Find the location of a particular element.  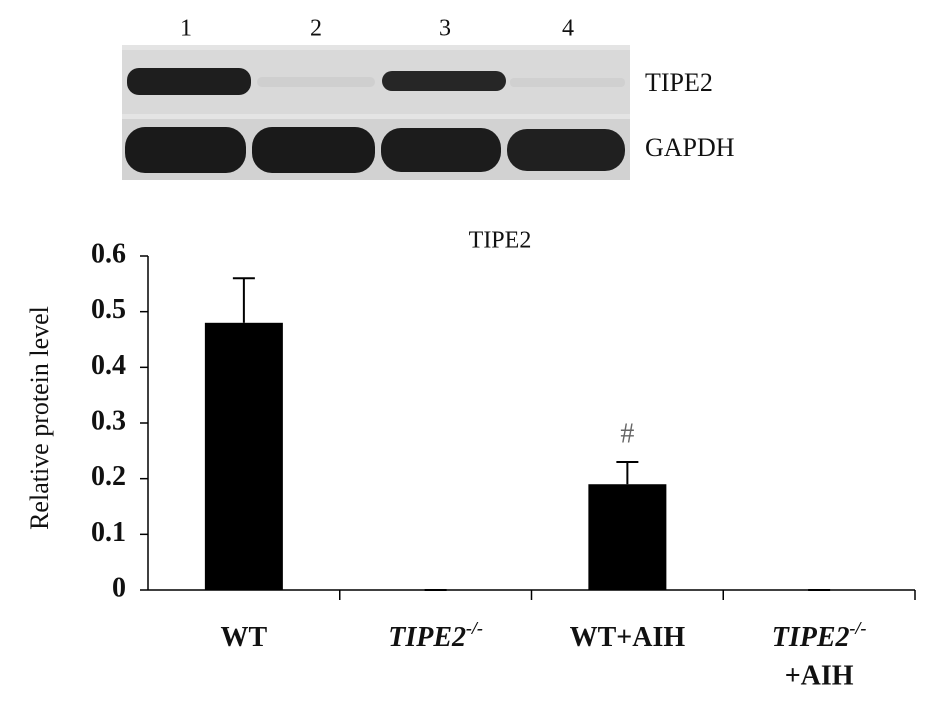

y-axis-label: Relative protein level is located at coordinates (39, 418).